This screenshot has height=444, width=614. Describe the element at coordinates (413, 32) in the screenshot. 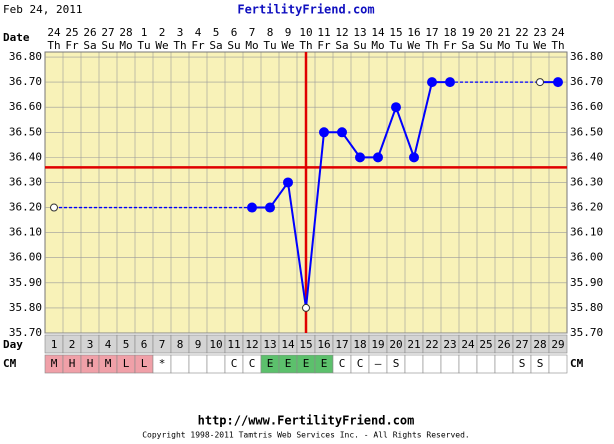

I see `date-label: 16` at that location.